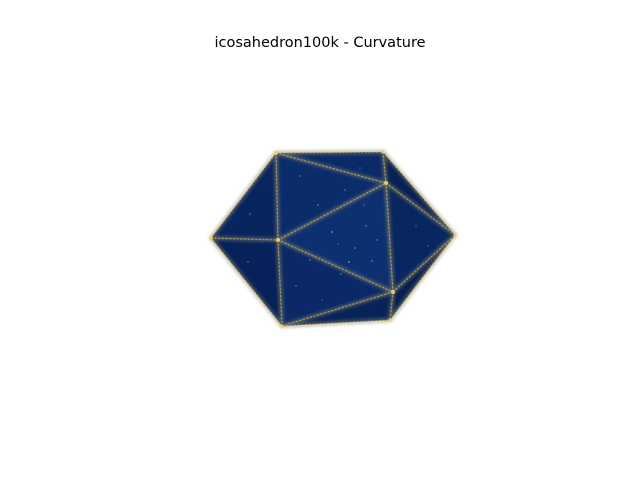 The image size is (640, 480). I want to click on curvature-speckles, so click(338, 234).